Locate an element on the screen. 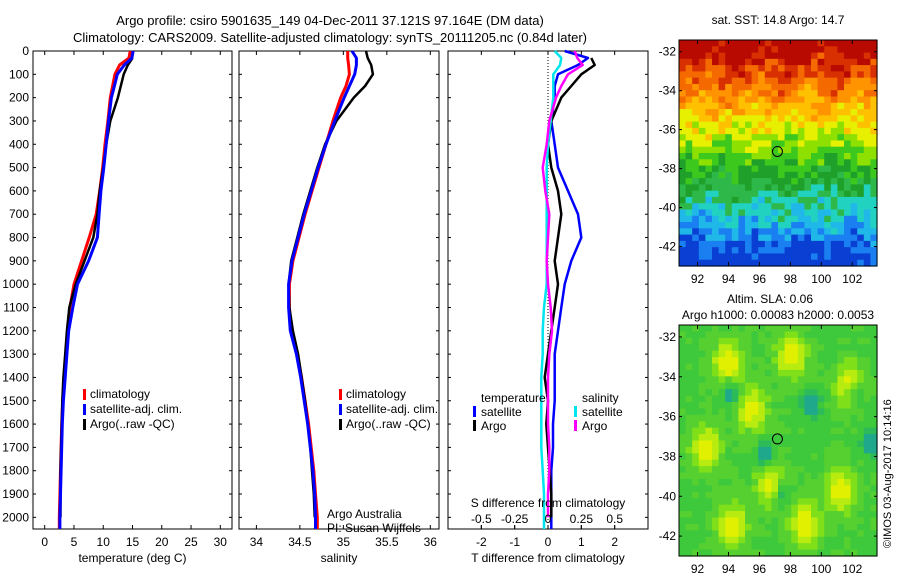 This screenshot has height=580, width=900. y-tick-label: 1200 is located at coordinates (15, 331).